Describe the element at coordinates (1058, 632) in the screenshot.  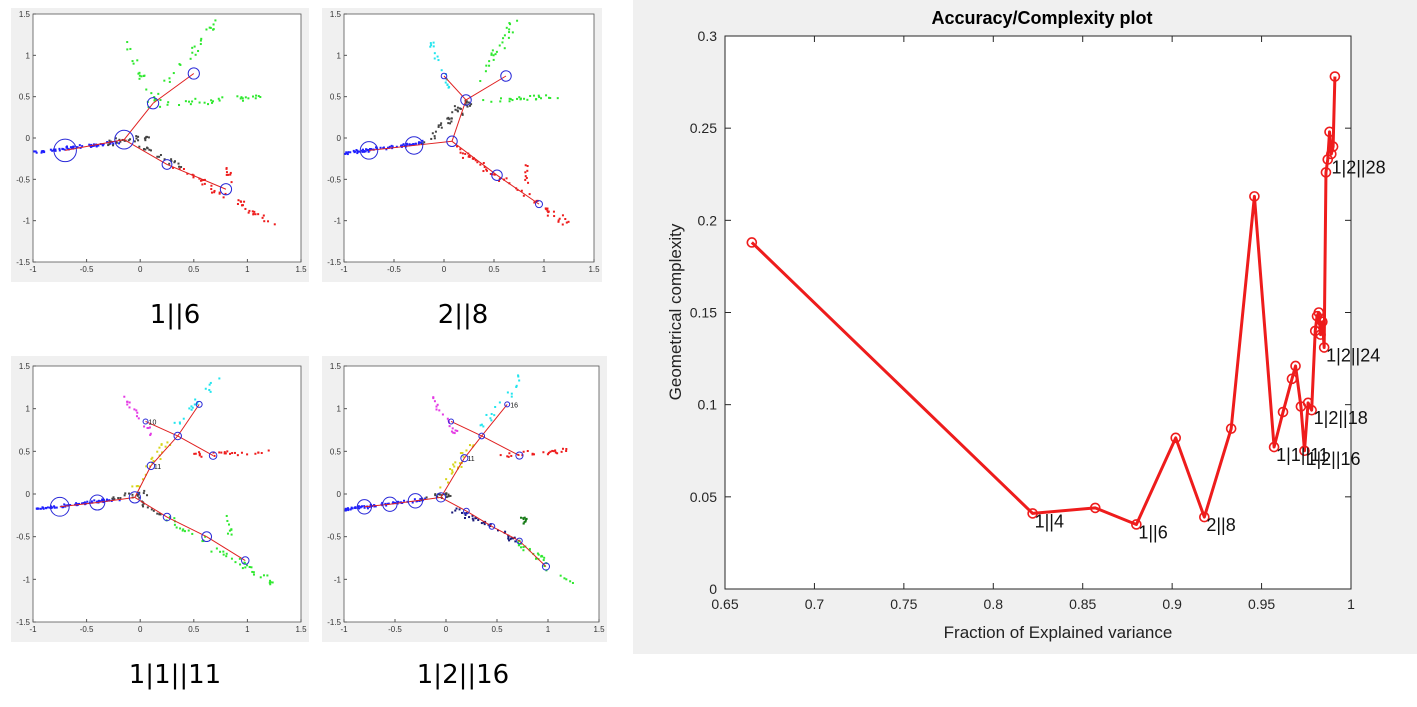
I see `x-axis-label: Fraction of Explained variance` at that location.